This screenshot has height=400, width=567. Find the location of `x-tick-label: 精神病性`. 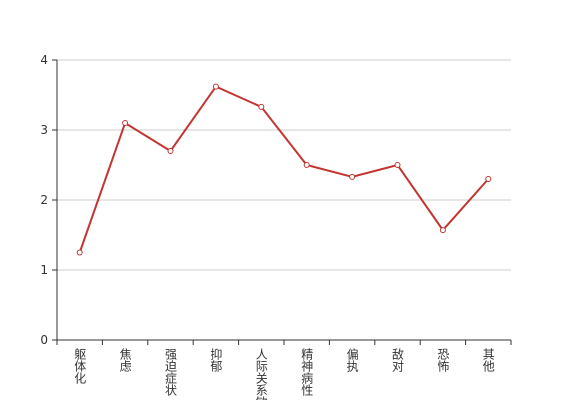

x-tick-label: 精神病性 is located at coordinates (307, 372).